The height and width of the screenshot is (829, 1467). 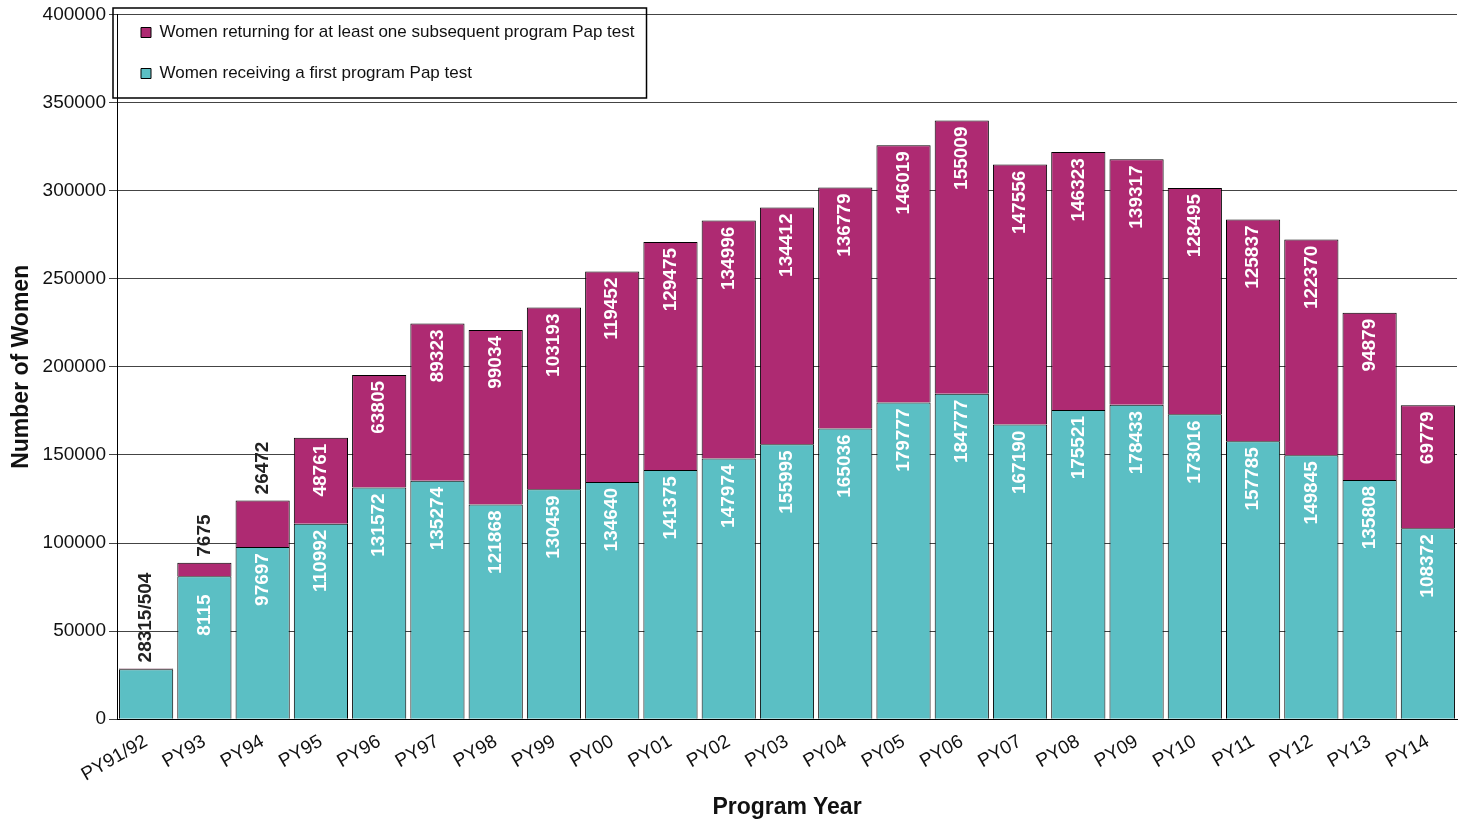 What do you see at coordinates (378, 525) in the screenshot?
I see `data-label: 131572` at bounding box center [378, 525].